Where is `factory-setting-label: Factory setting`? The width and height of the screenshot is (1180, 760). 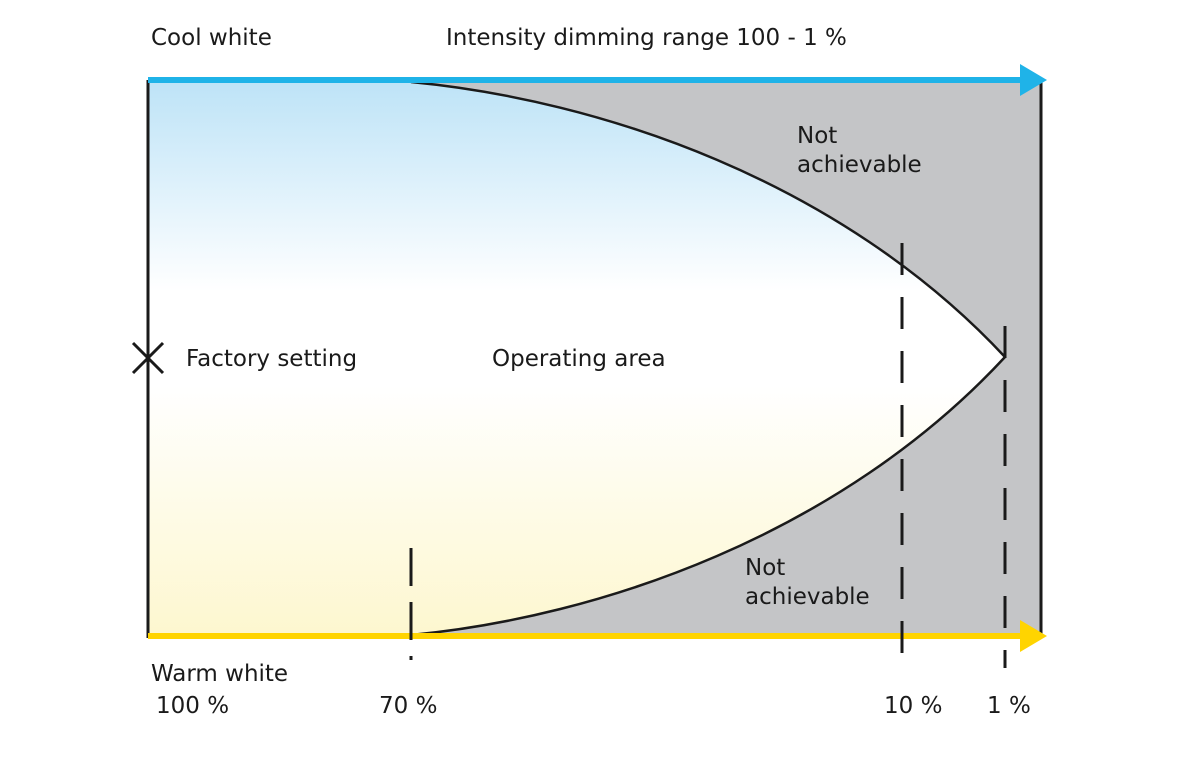 factory-setting-label: Factory setting is located at coordinates (271, 359).